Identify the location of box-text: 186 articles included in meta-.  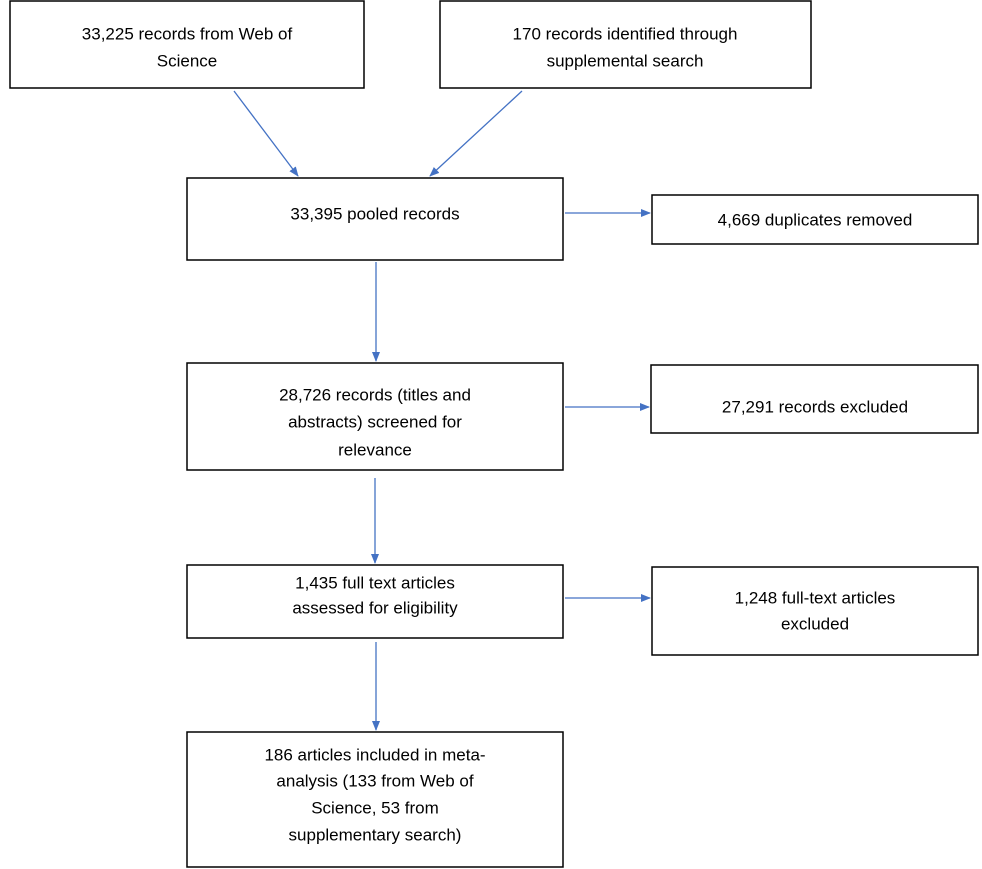
(374, 754).